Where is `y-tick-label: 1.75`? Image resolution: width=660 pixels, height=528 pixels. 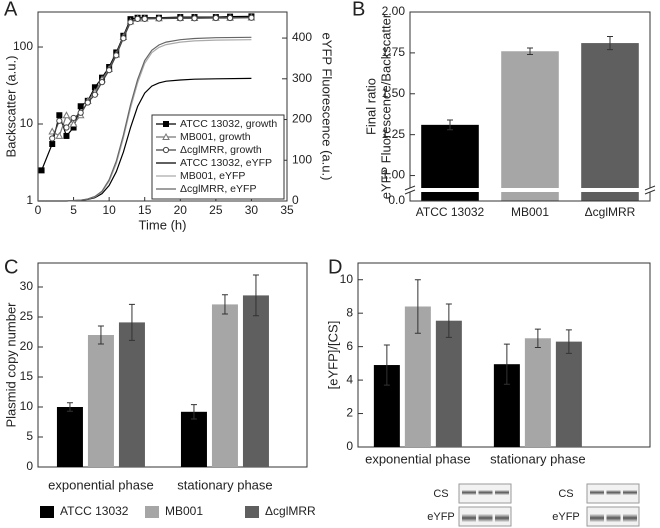 y-tick-label: 1.75 is located at coordinates (394, 52).